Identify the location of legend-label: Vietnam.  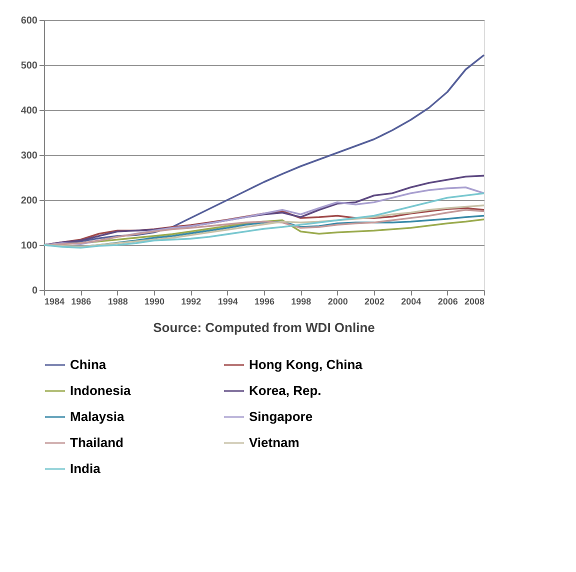
(274, 442).